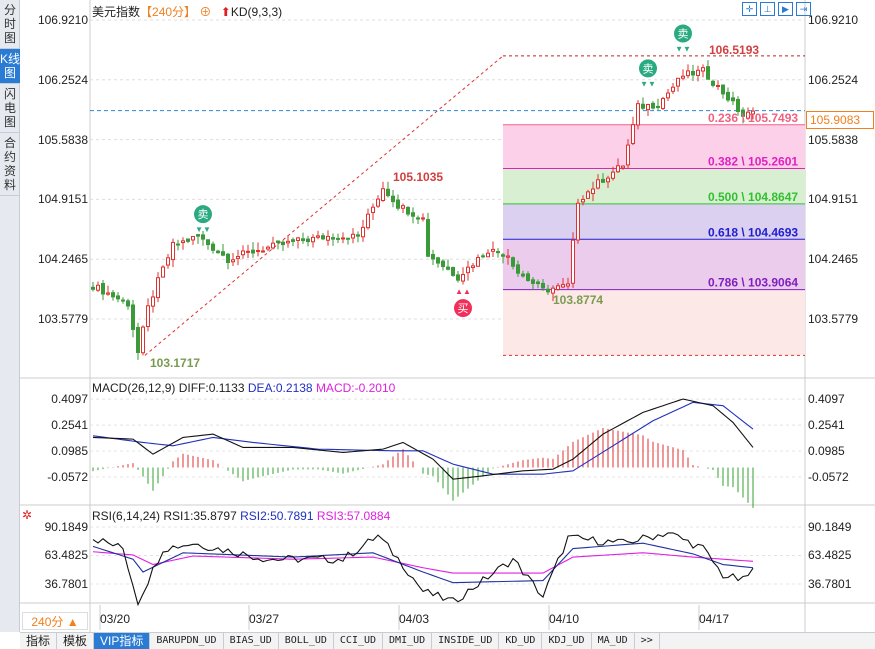 Image resolution: width=875 pixels, height=649 pixels. I want to click on tab-barupdn: BARUPDN_UD, so click(187, 641).